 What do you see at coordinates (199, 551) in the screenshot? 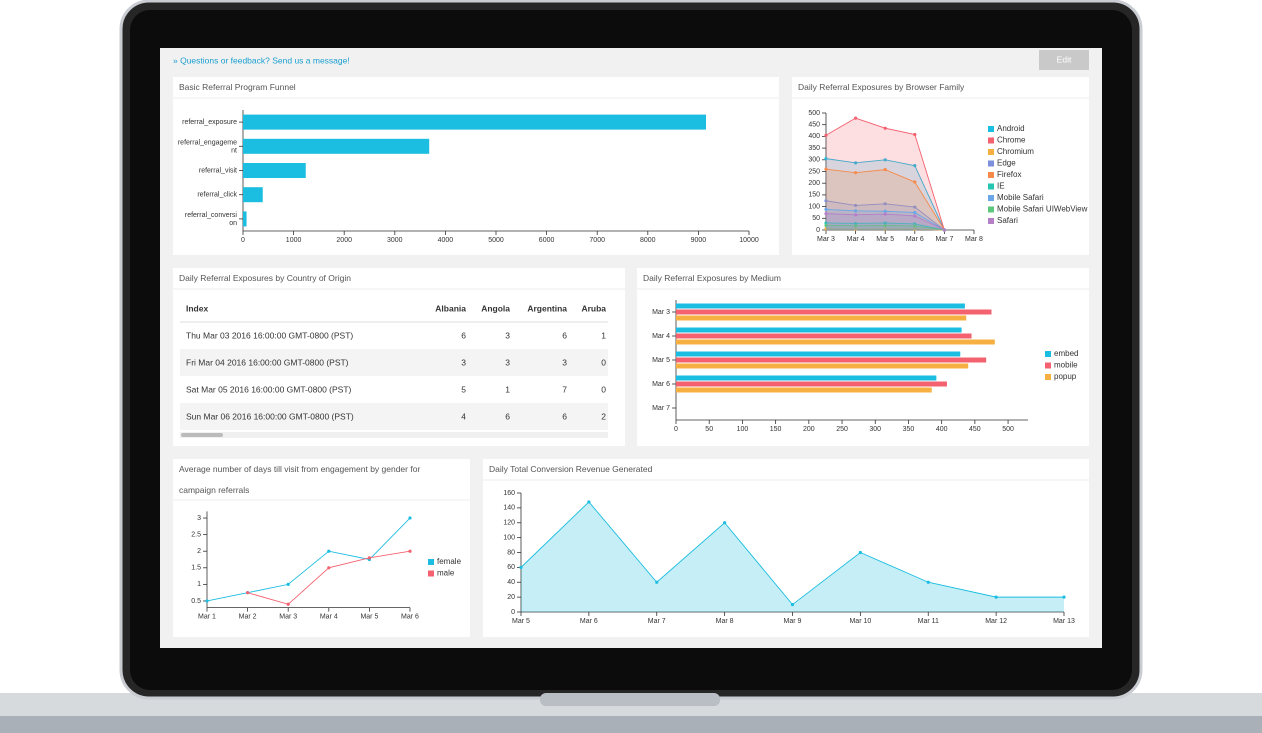
I see `y-tick-label: 2` at bounding box center [199, 551].